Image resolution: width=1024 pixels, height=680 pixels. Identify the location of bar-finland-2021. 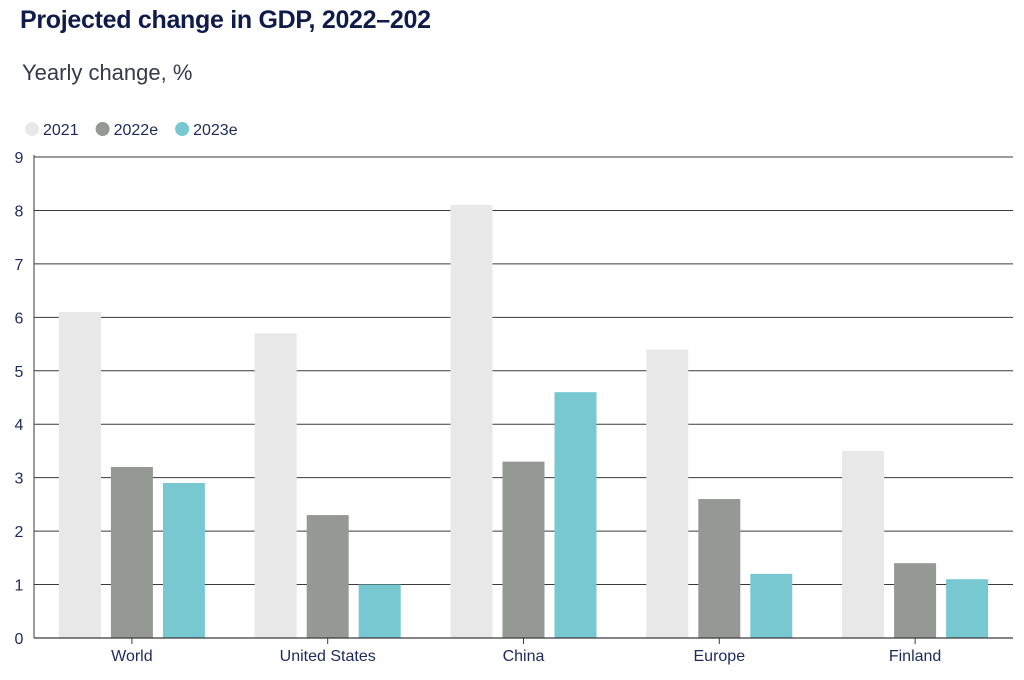
(863, 544).